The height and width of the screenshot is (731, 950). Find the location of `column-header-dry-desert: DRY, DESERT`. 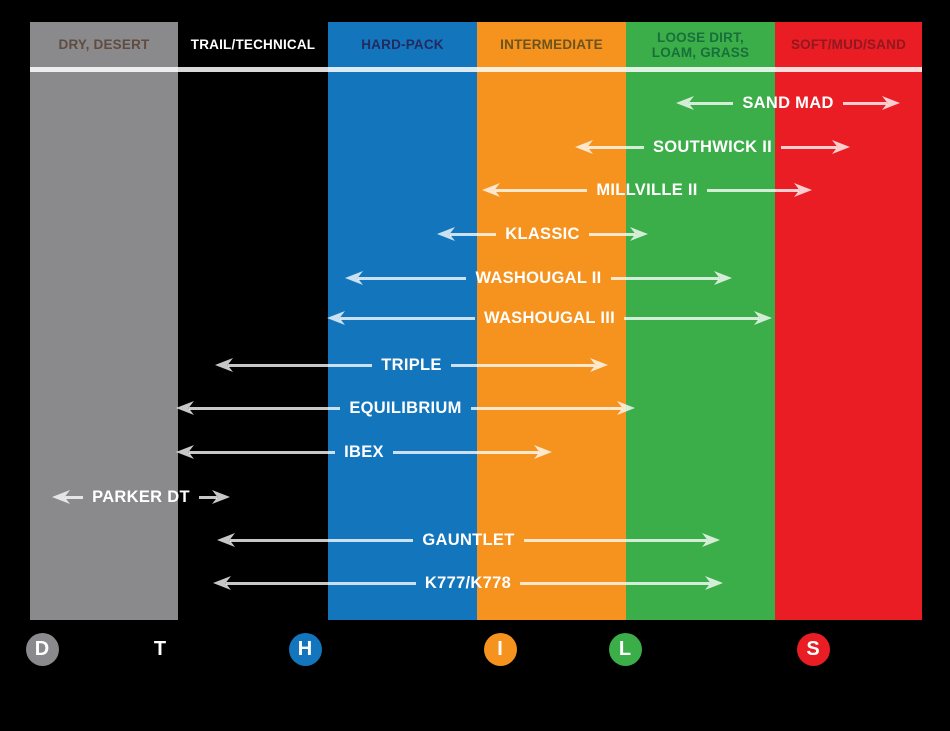

column-header-dry-desert: DRY, DESERT is located at coordinates (104, 45).